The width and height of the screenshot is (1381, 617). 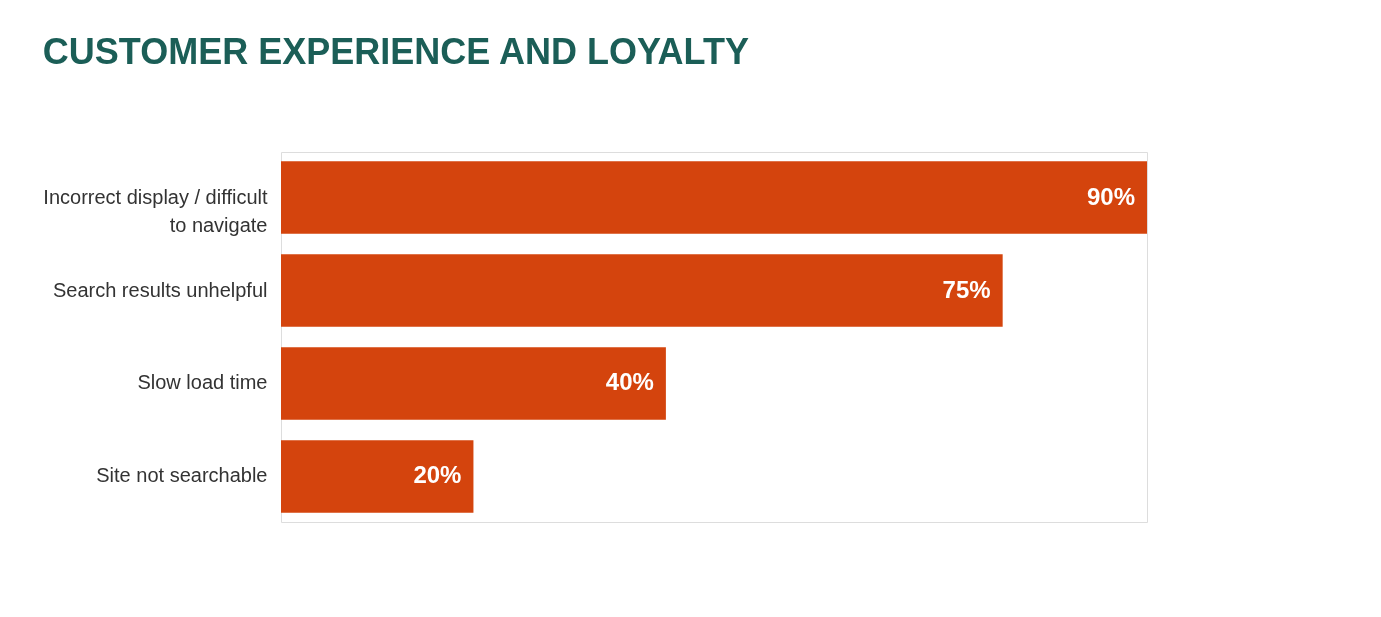 I want to click on y-tick-label: Incorrect display / difficult to navigate, so click(x=155, y=210).